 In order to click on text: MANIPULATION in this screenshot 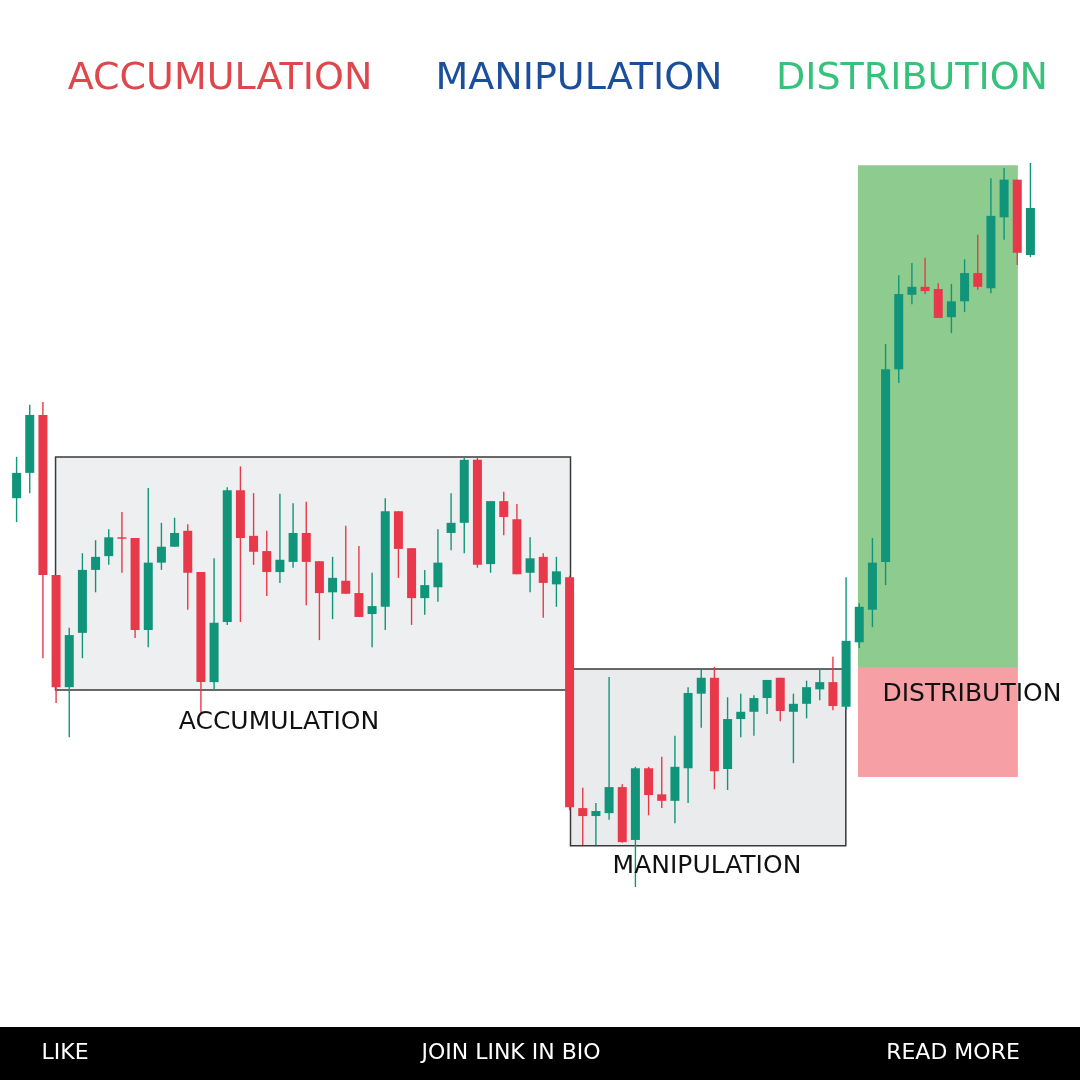, I will do `click(579, 76)`.